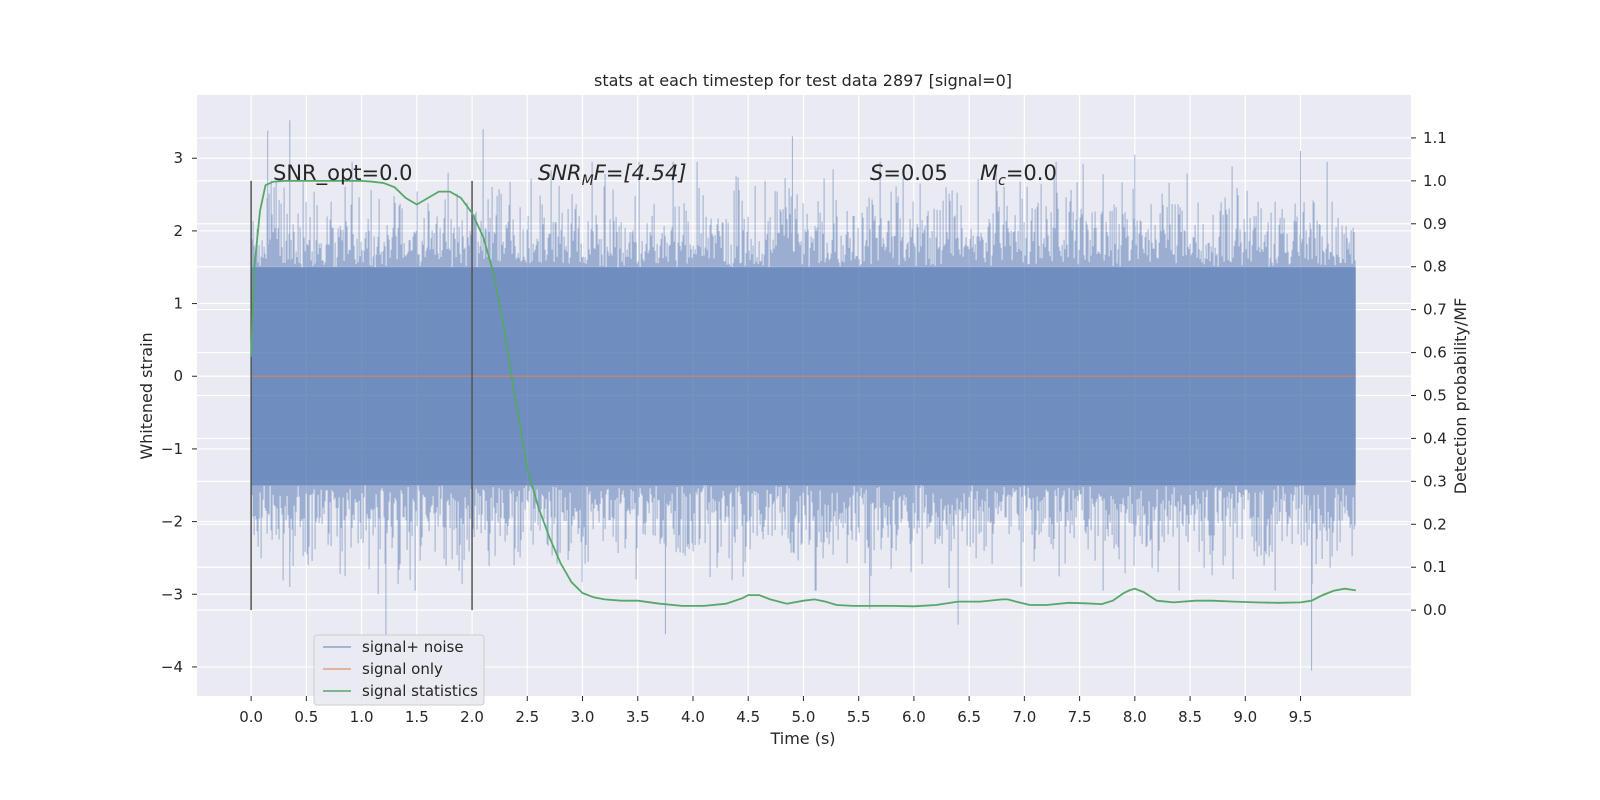 Image resolution: width=1600 pixels, height=800 pixels. What do you see at coordinates (172, 594) in the screenshot?
I see `y-left-tick-label: −3` at bounding box center [172, 594].